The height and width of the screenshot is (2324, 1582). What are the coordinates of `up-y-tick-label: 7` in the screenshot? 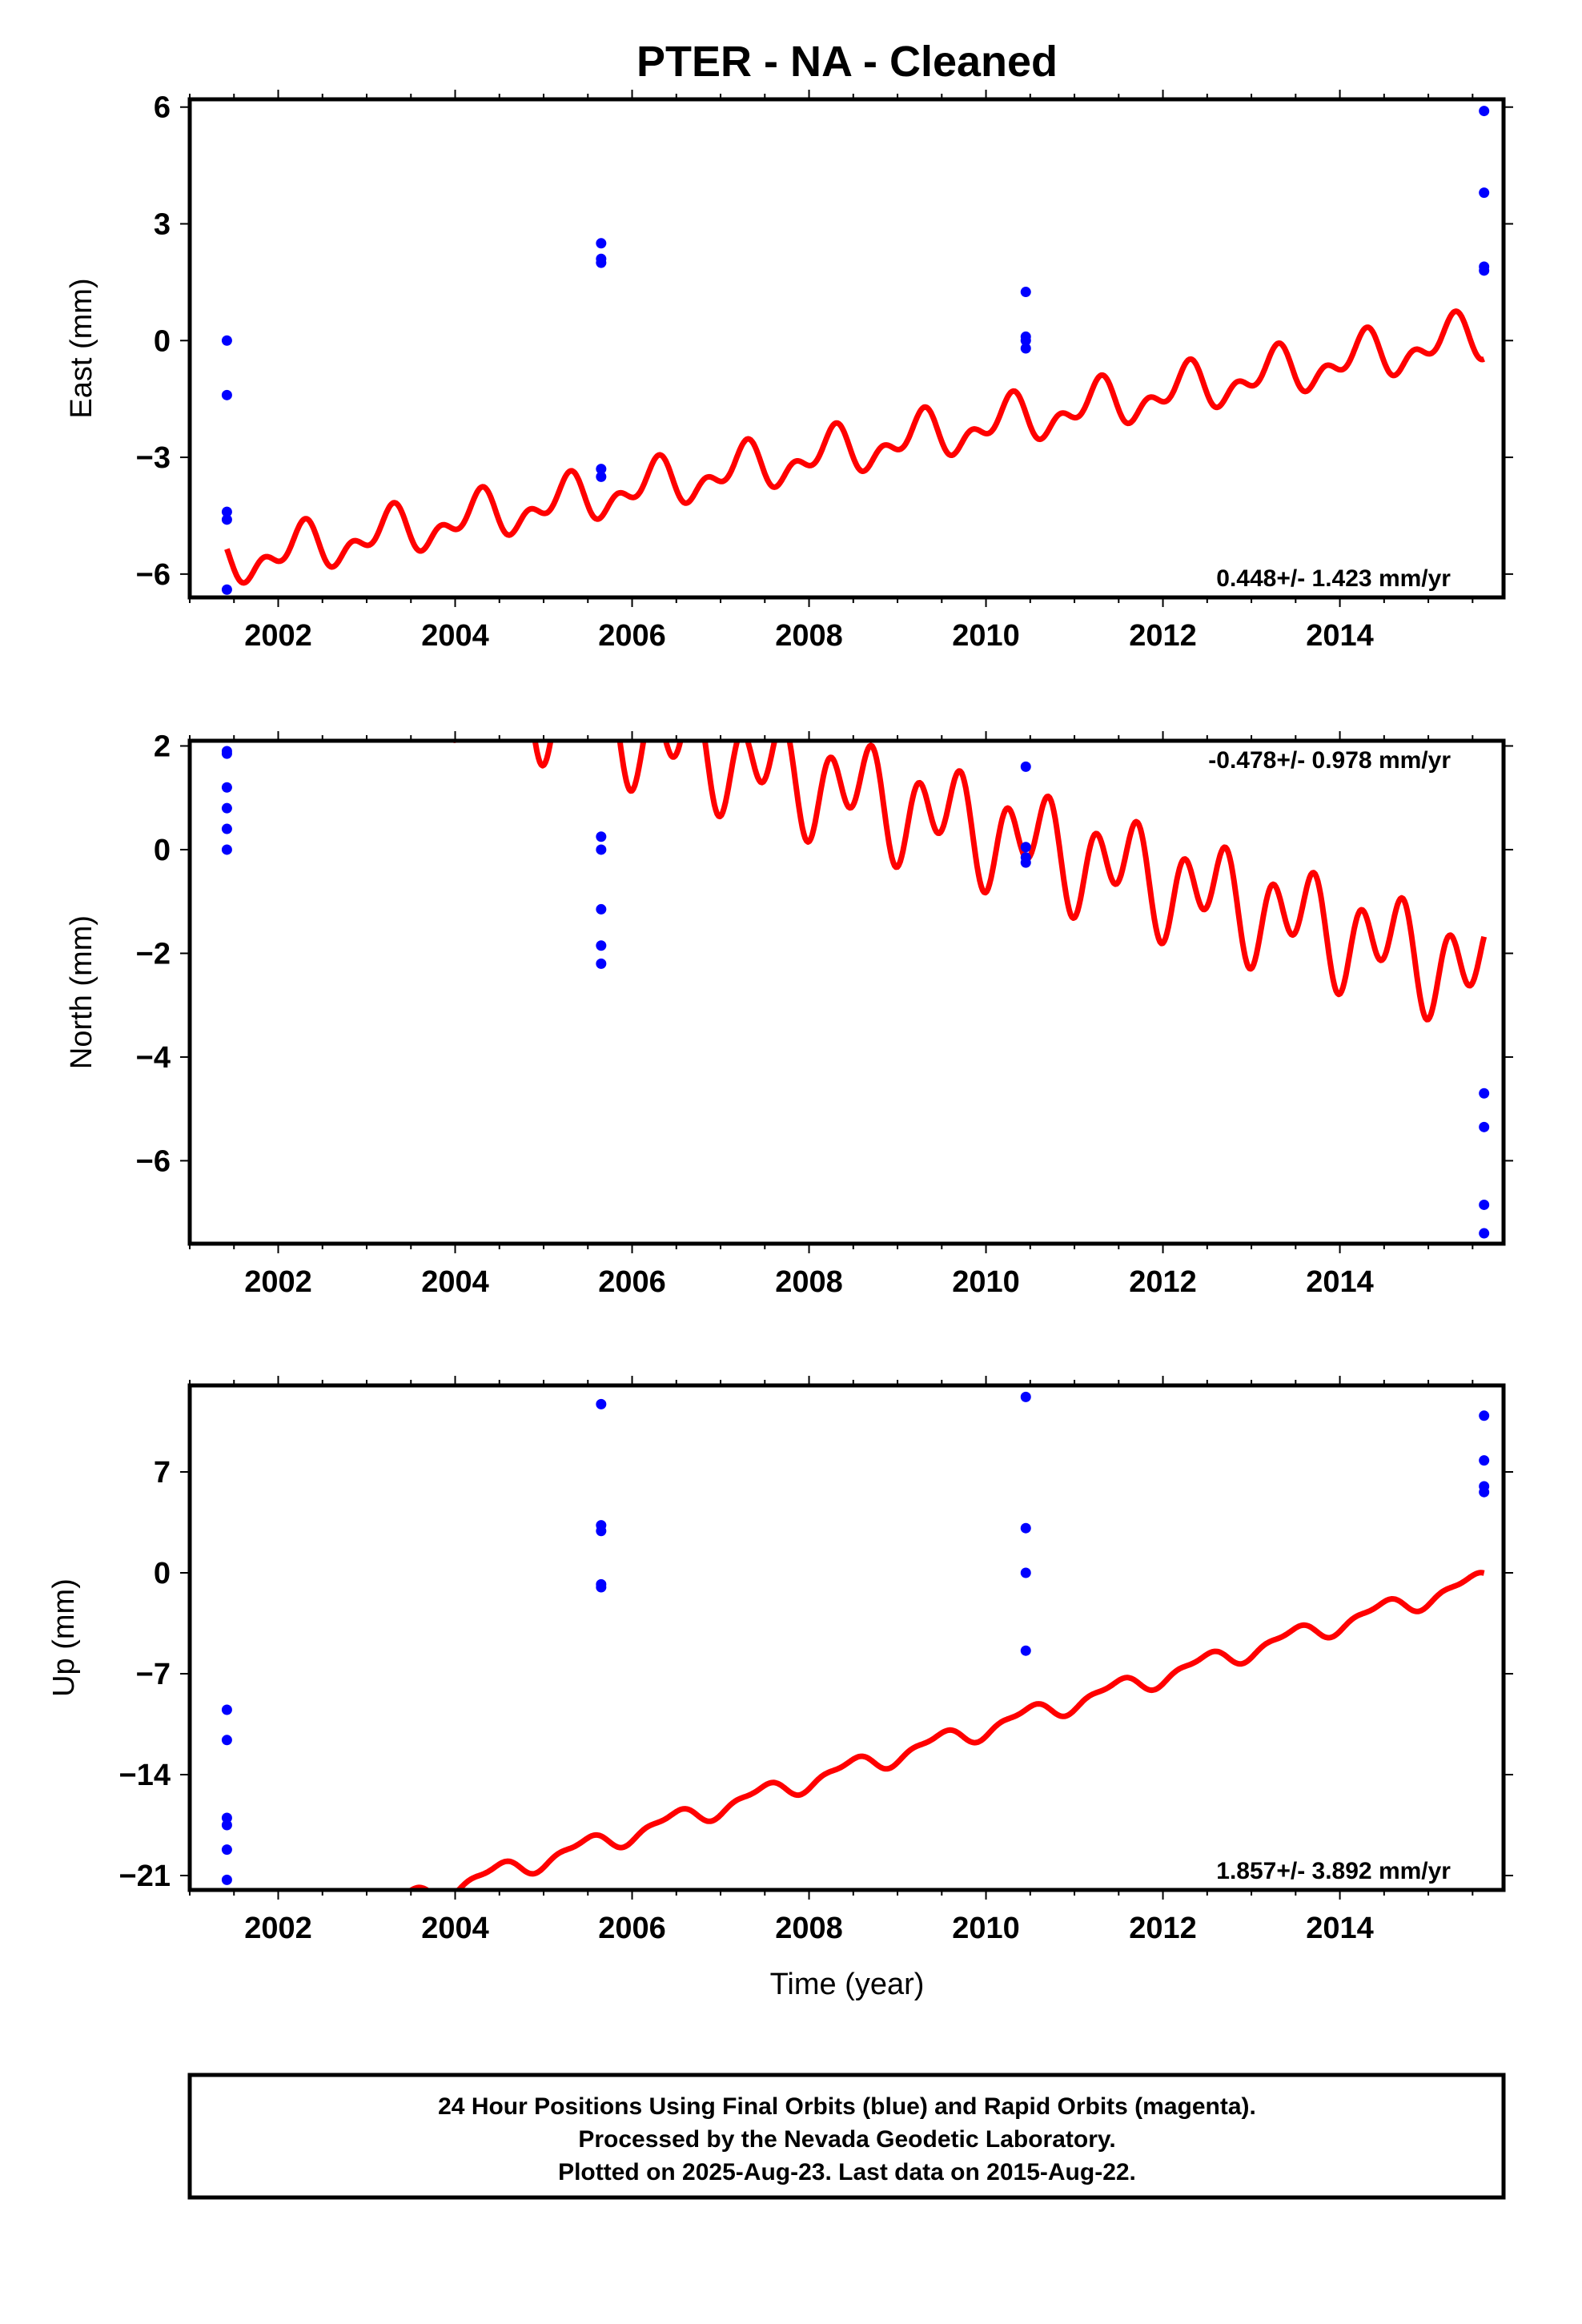 It's located at (162, 1473).